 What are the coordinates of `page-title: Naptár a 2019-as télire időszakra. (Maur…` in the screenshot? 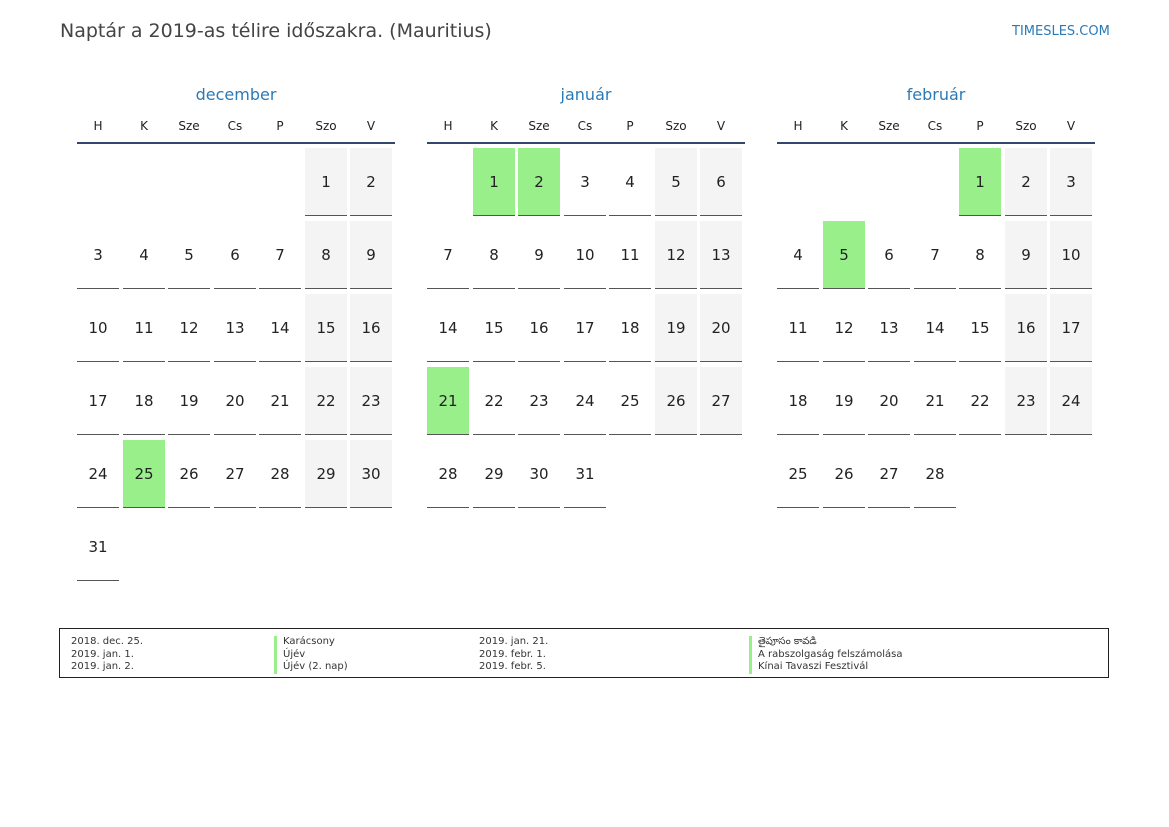 It's located at (276, 31).